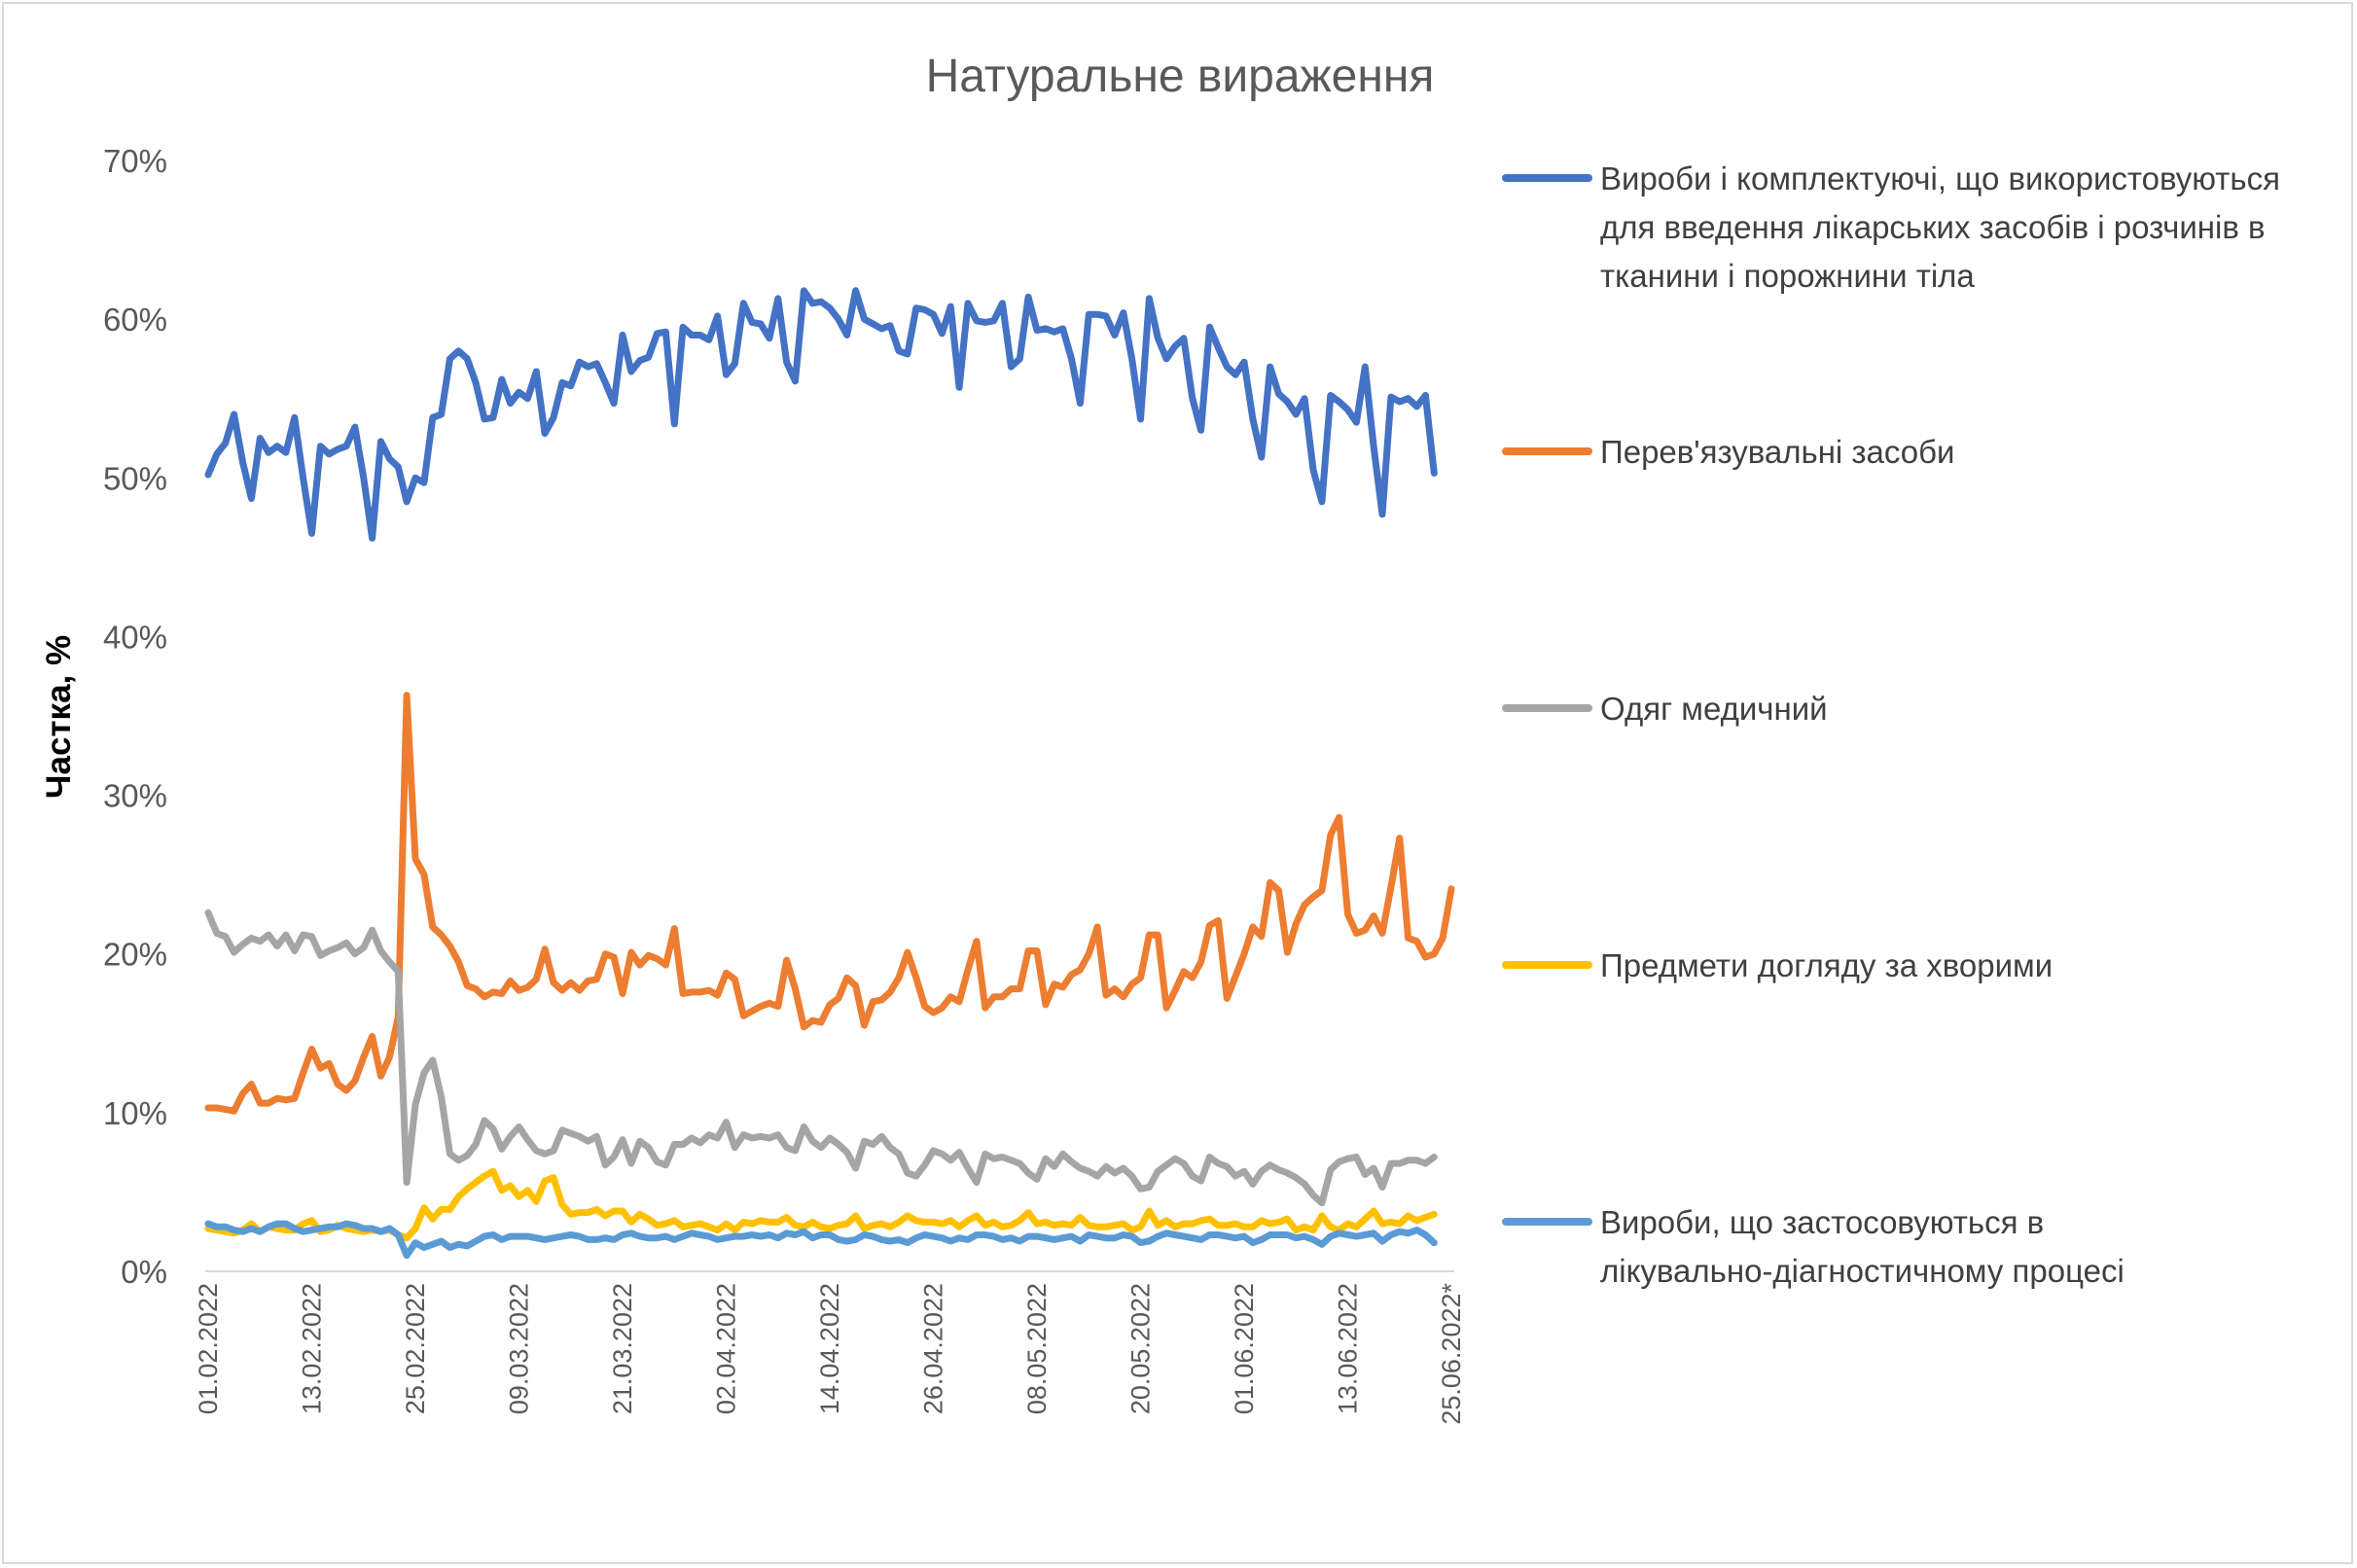 Image resolution: width=2357 pixels, height=1568 pixels. What do you see at coordinates (135, 161) in the screenshot?
I see `y-tick-label: 70%` at bounding box center [135, 161].